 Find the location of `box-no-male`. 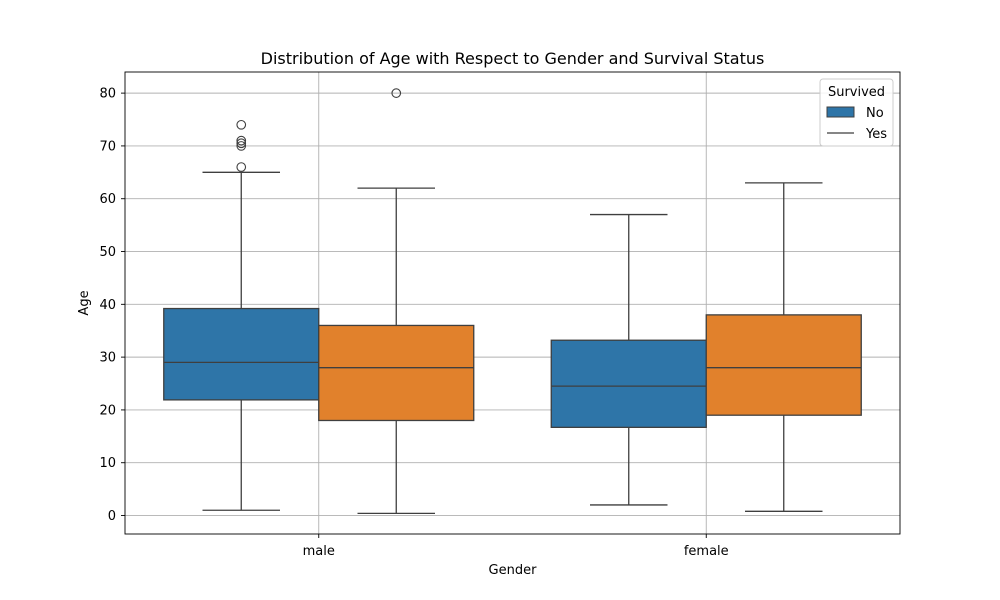

box-no-male is located at coordinates (241, 315).